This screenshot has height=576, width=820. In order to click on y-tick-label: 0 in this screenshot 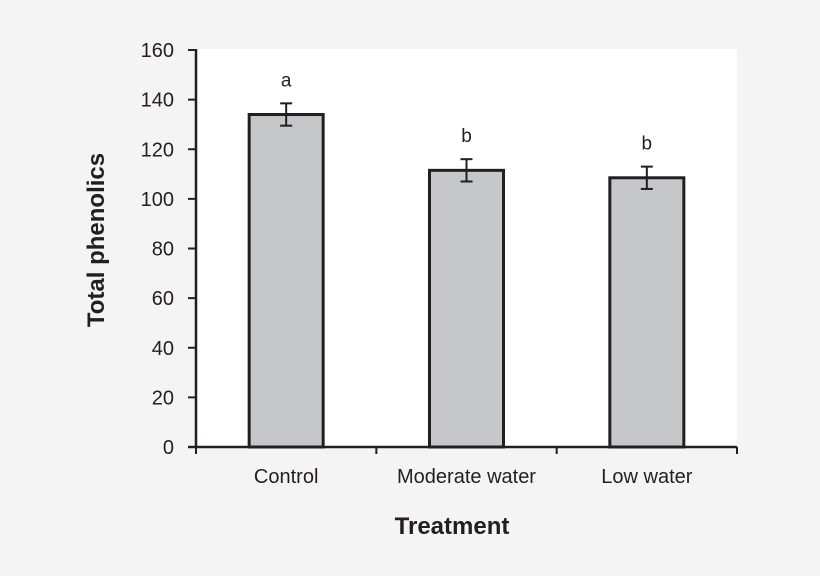, I will do `click(168, 448)`.